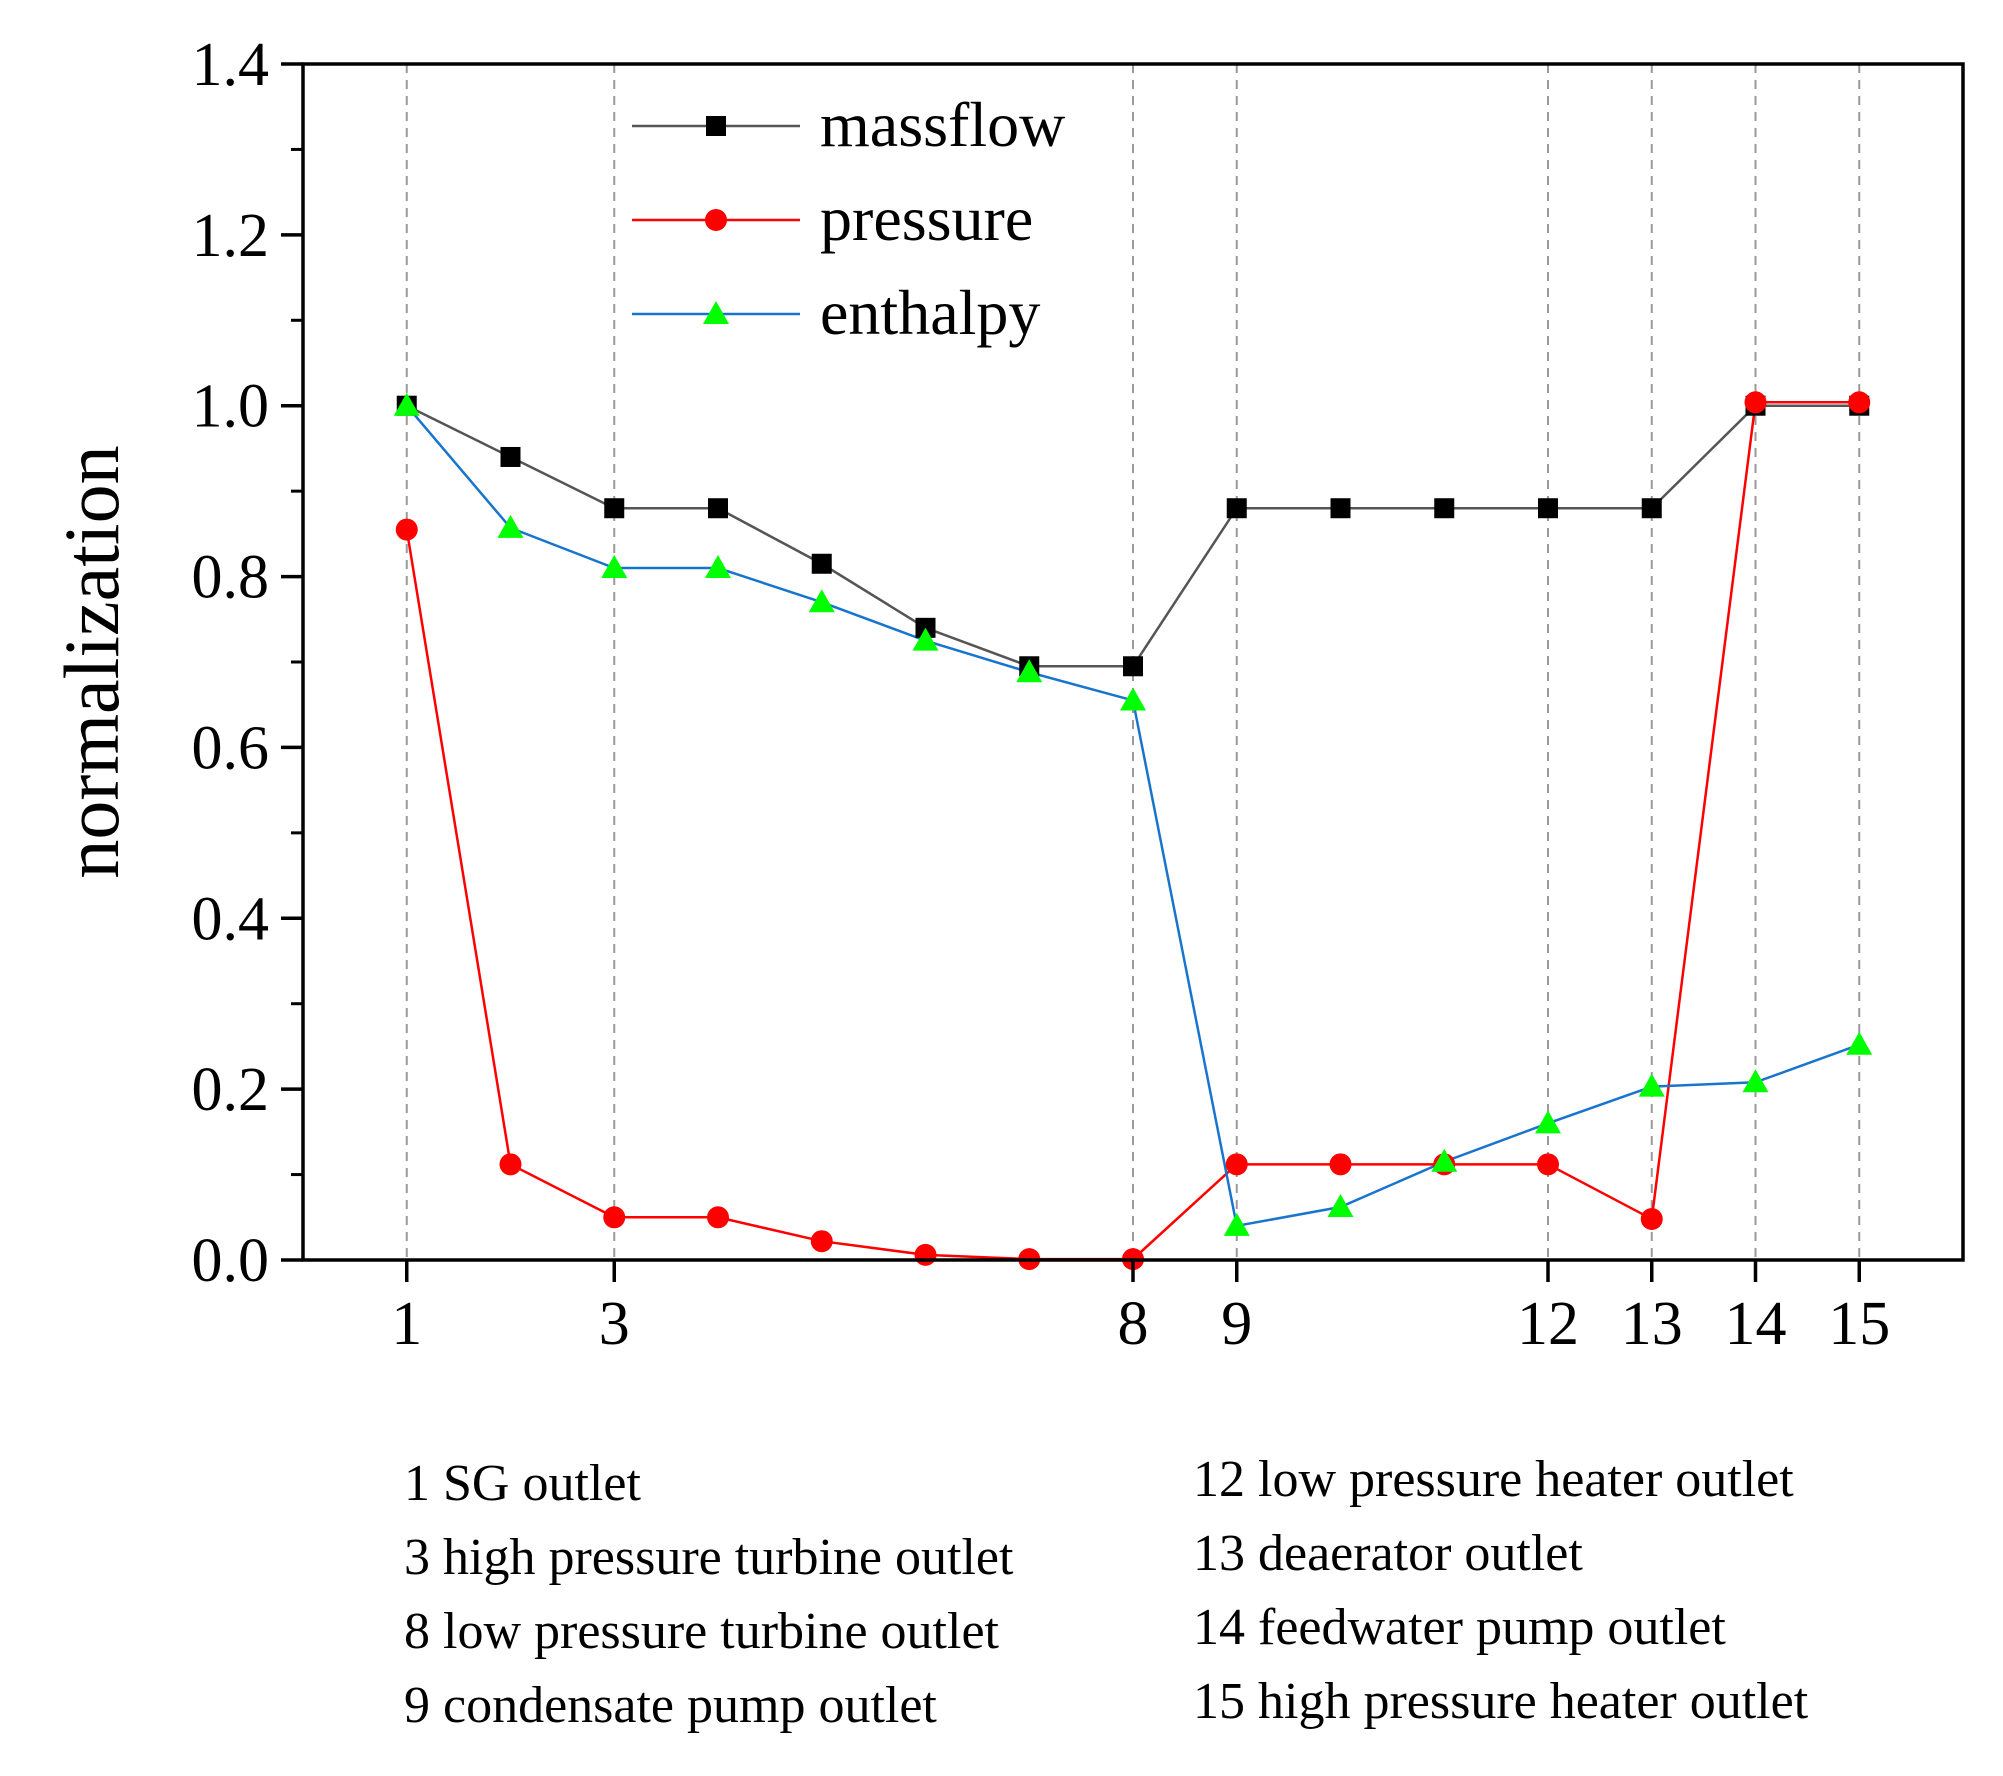 The width and height of the screenshot is (2003, 1776). I want to click on y-tick-label: 0.8, so click(231, 578).